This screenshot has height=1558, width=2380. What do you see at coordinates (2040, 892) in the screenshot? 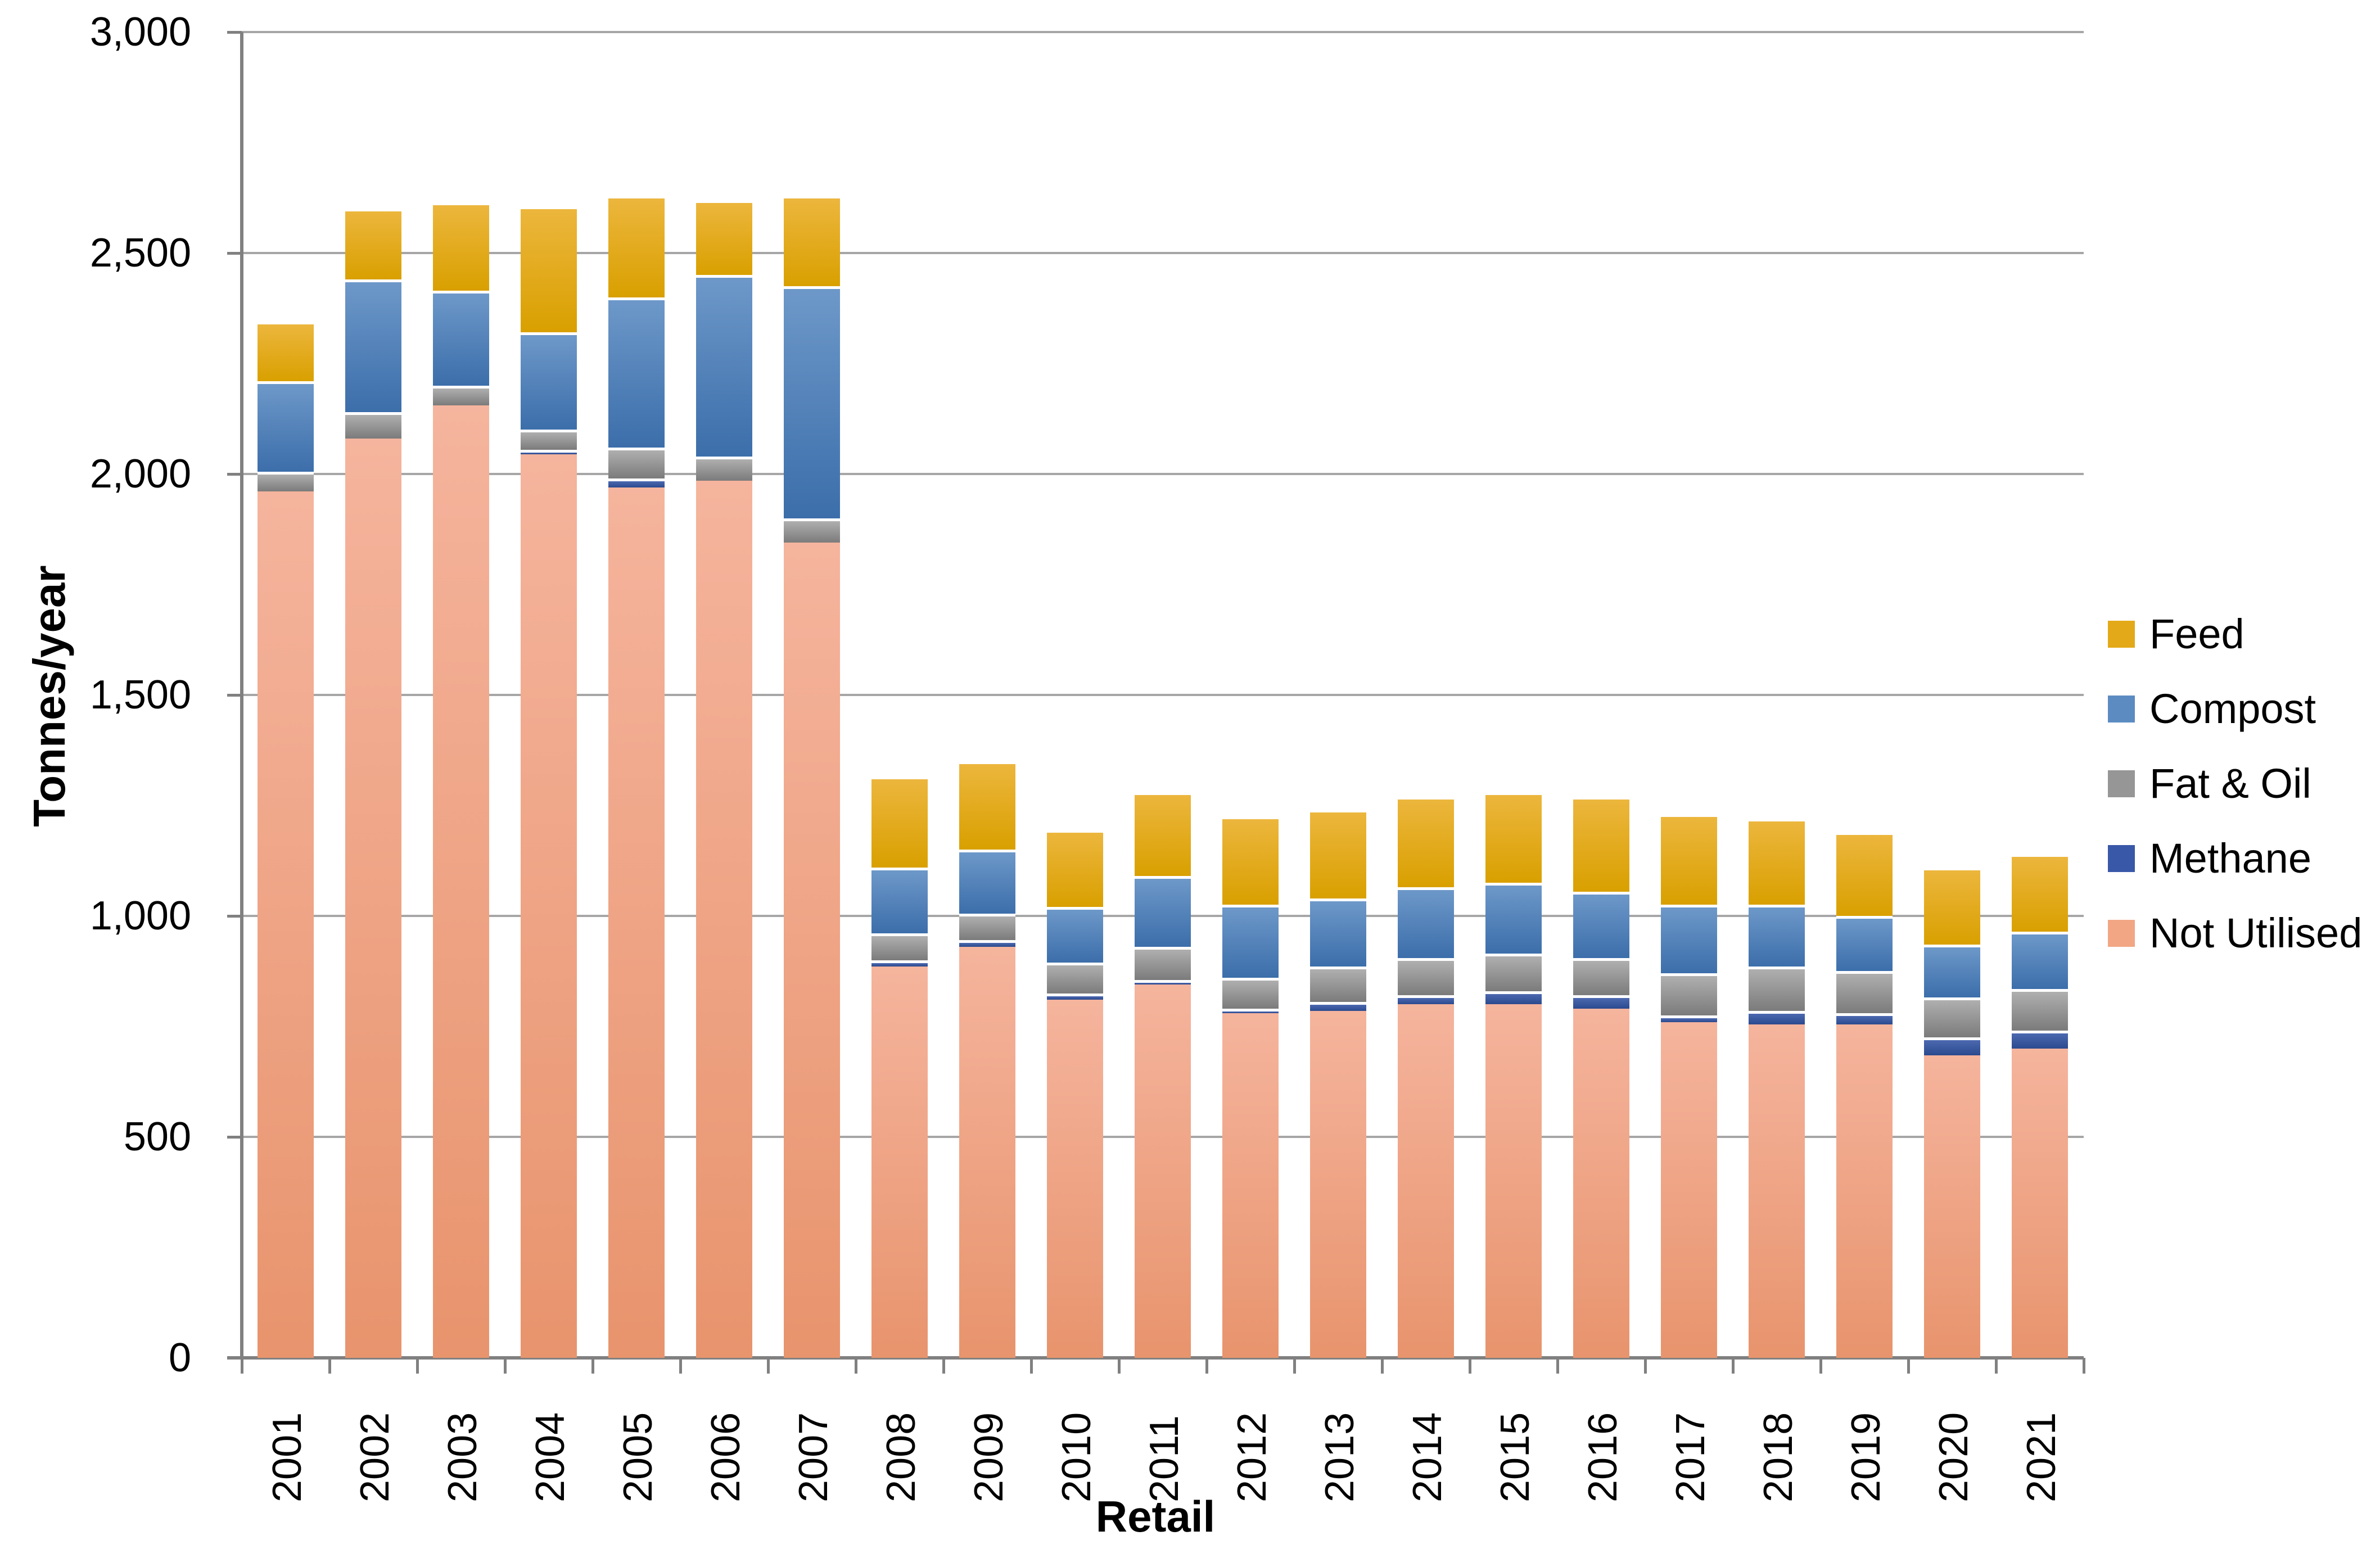
I see `bar-segment-2021-feed` at bounding box center [2040, 892].